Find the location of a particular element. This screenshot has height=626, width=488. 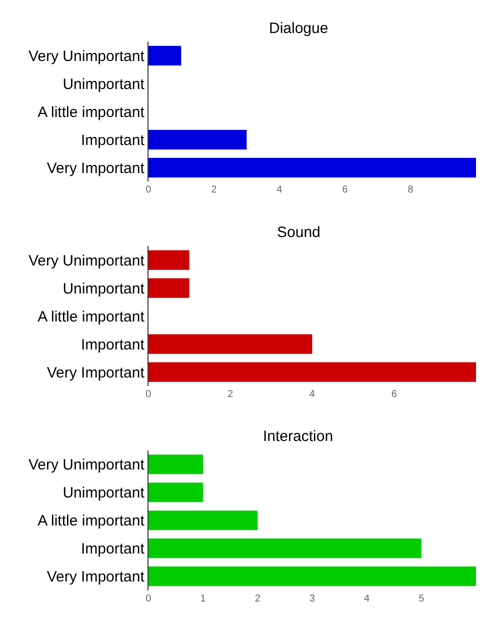

chart-title: Dialogue is located at coordinates (298, 28).